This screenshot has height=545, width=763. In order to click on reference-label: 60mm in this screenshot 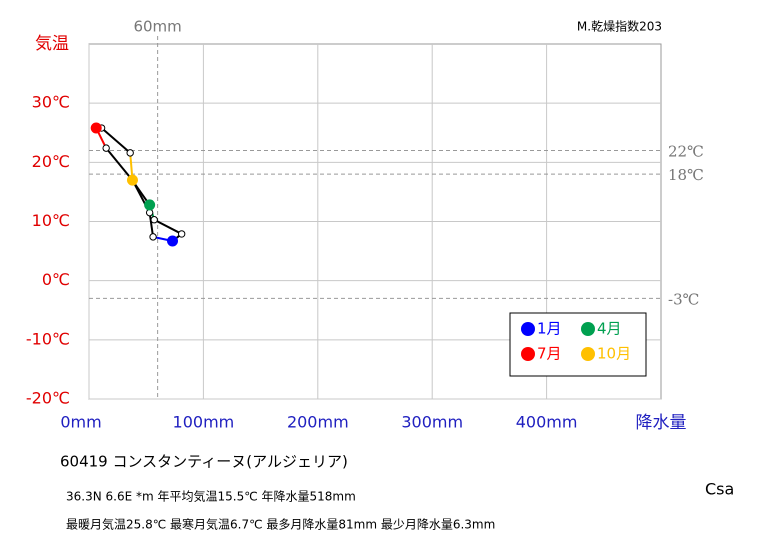, I will do `click(157, 27)`.